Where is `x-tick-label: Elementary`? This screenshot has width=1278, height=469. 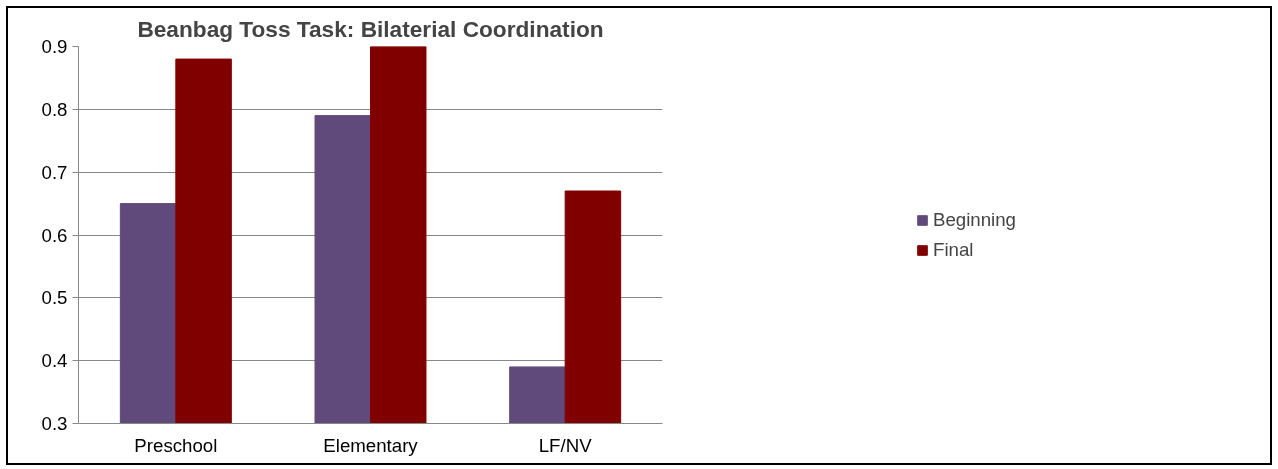
x-tick-label: Elementary is located at coordinates (371, 445).